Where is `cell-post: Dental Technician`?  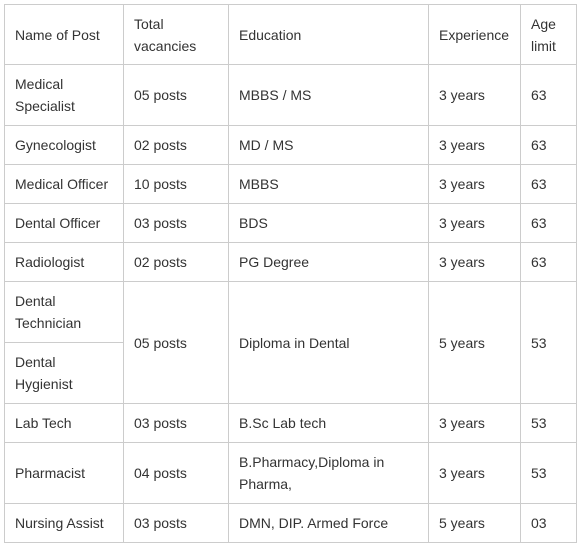 cell-post: Dental Technician is located at coordinates (64, 312).